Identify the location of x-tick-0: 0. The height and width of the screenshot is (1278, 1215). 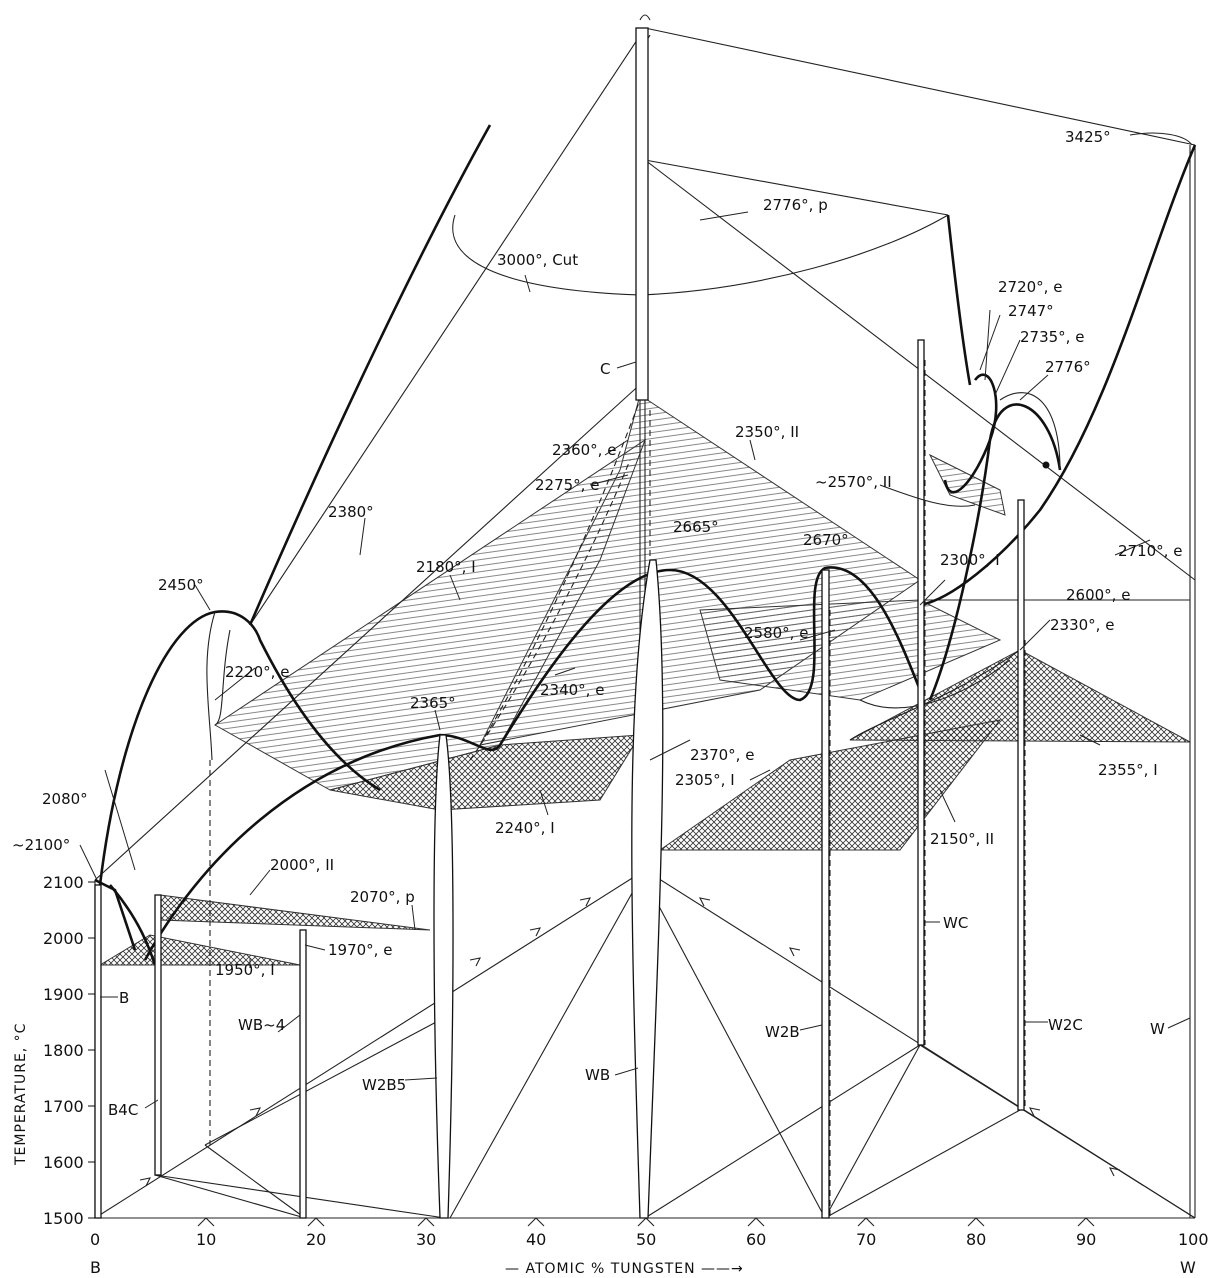
(95, 1239).